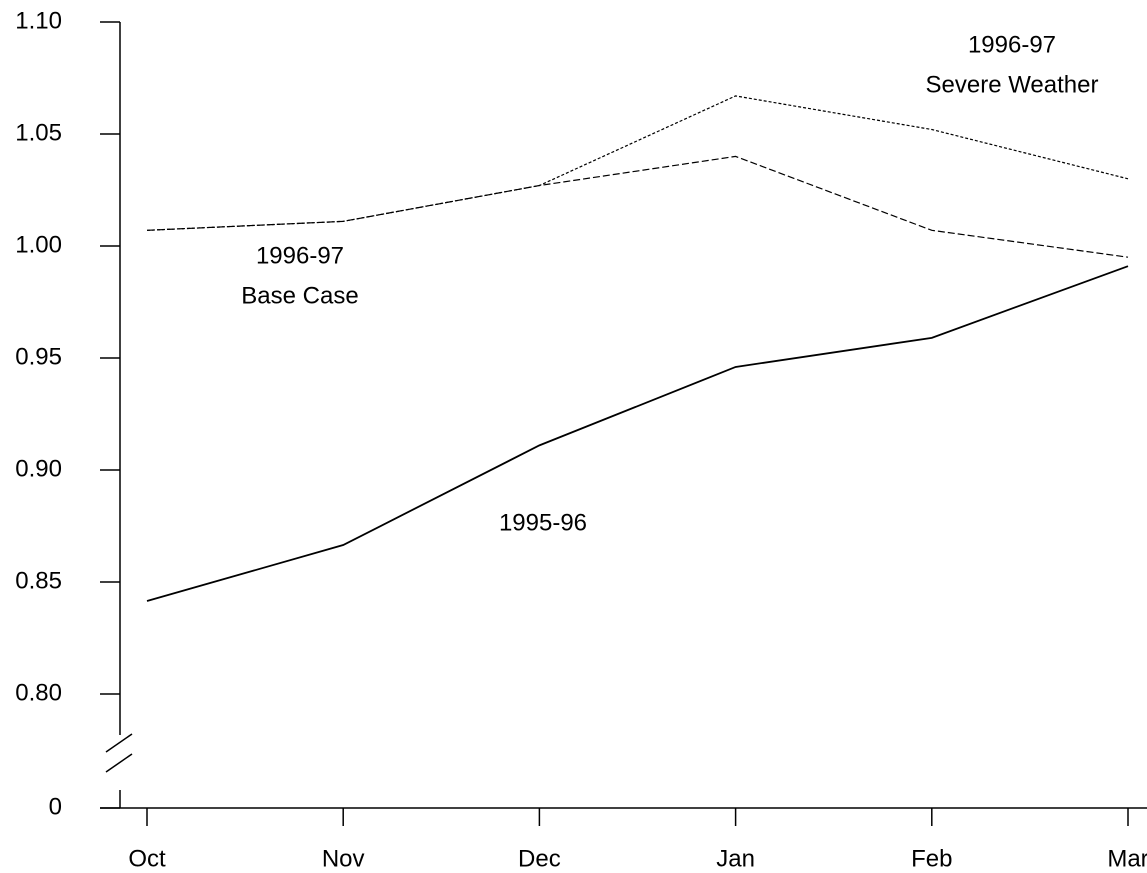 Image resolution: width=1147 pixels, height=873 pixels. What do you see at coordinates (38, 580) in the screenshot?
I see `y-tick-label: 0.85` at bounding box center [38, 580].